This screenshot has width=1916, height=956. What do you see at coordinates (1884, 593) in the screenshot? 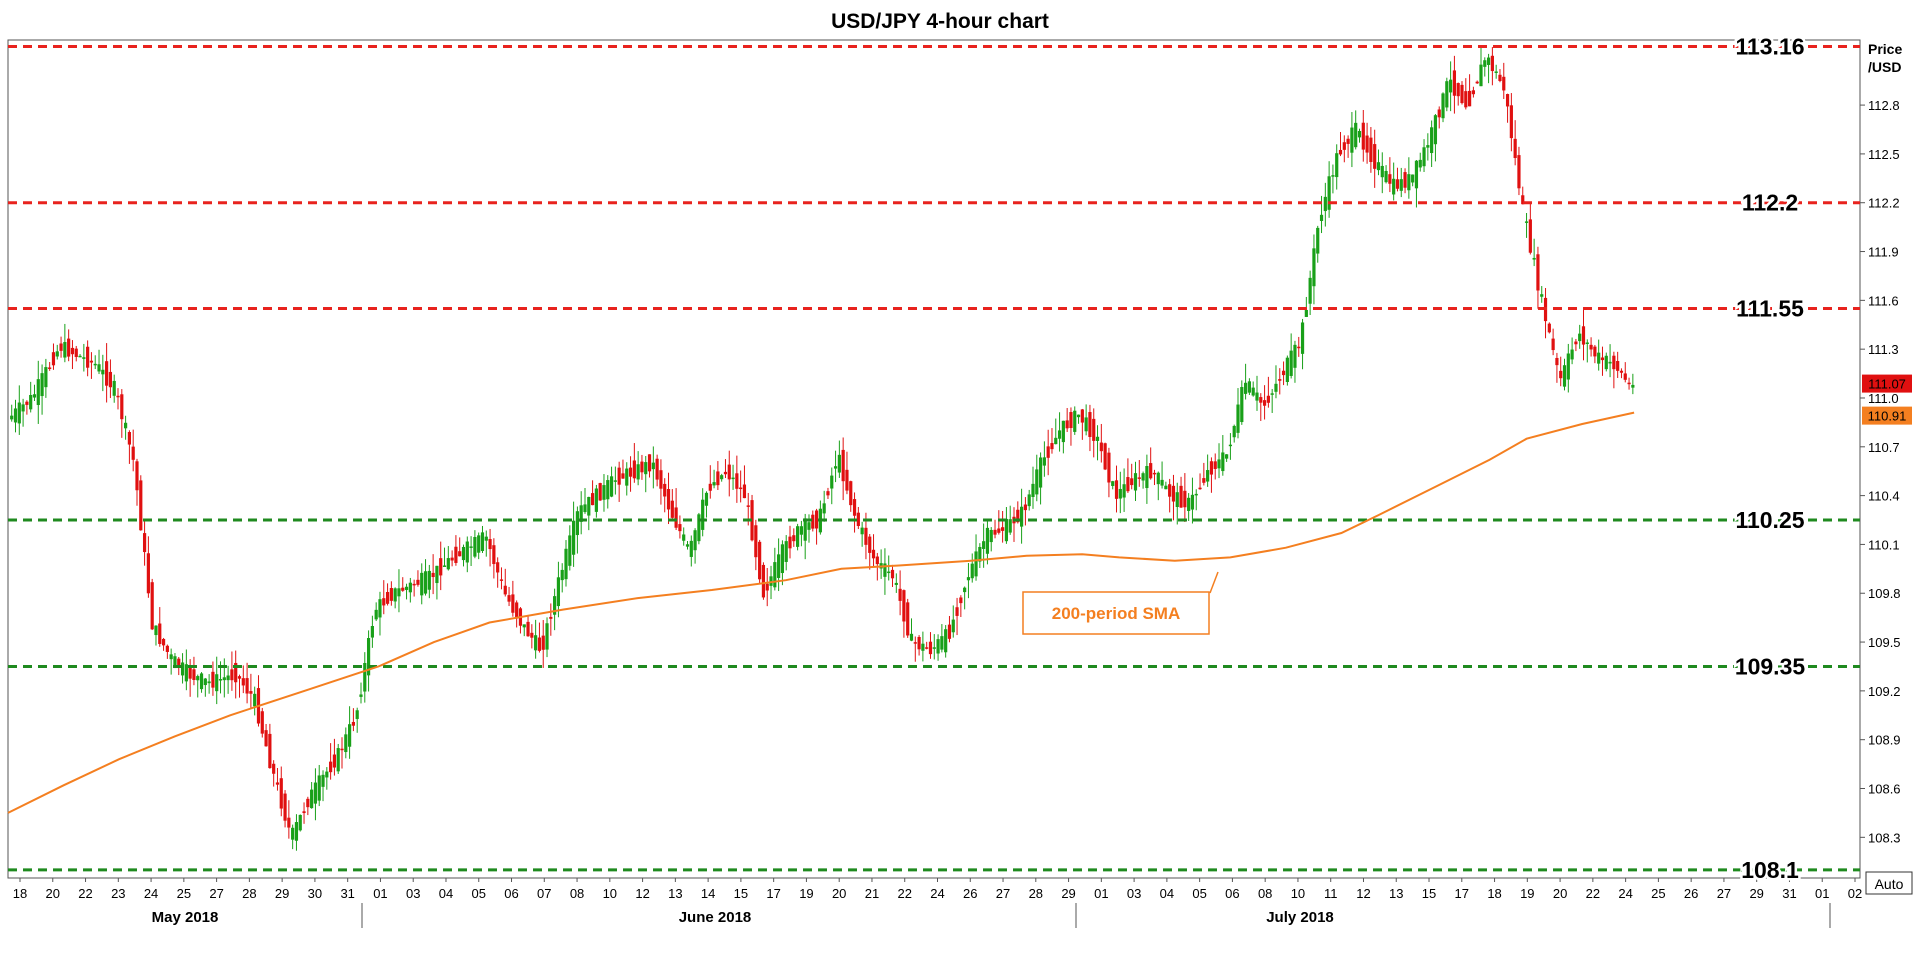
I see `y-tick-label: 109.8` at bounding box center [1884, 593].